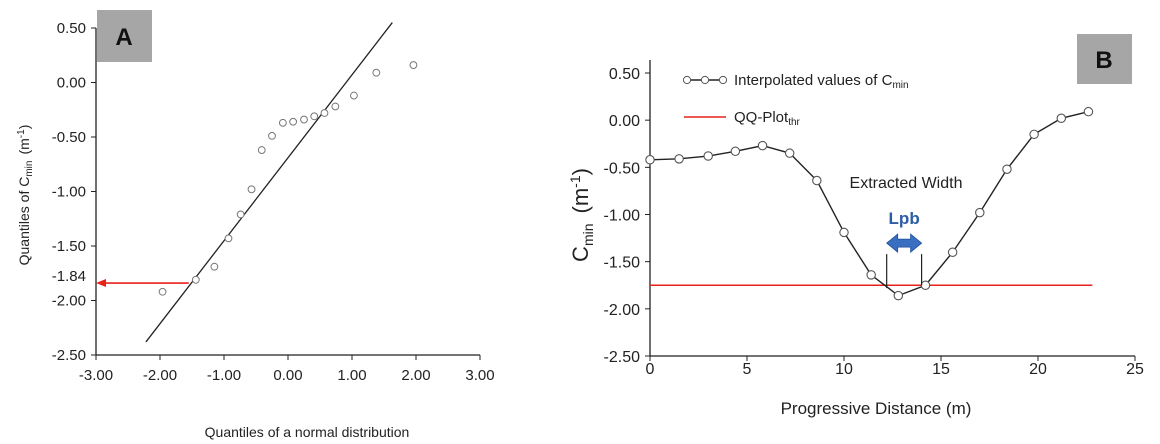  What do you see at coordinates (287, 375) in the screenshot?
I see `x-tick-label: 0.00` at bounding box center [287, 375].